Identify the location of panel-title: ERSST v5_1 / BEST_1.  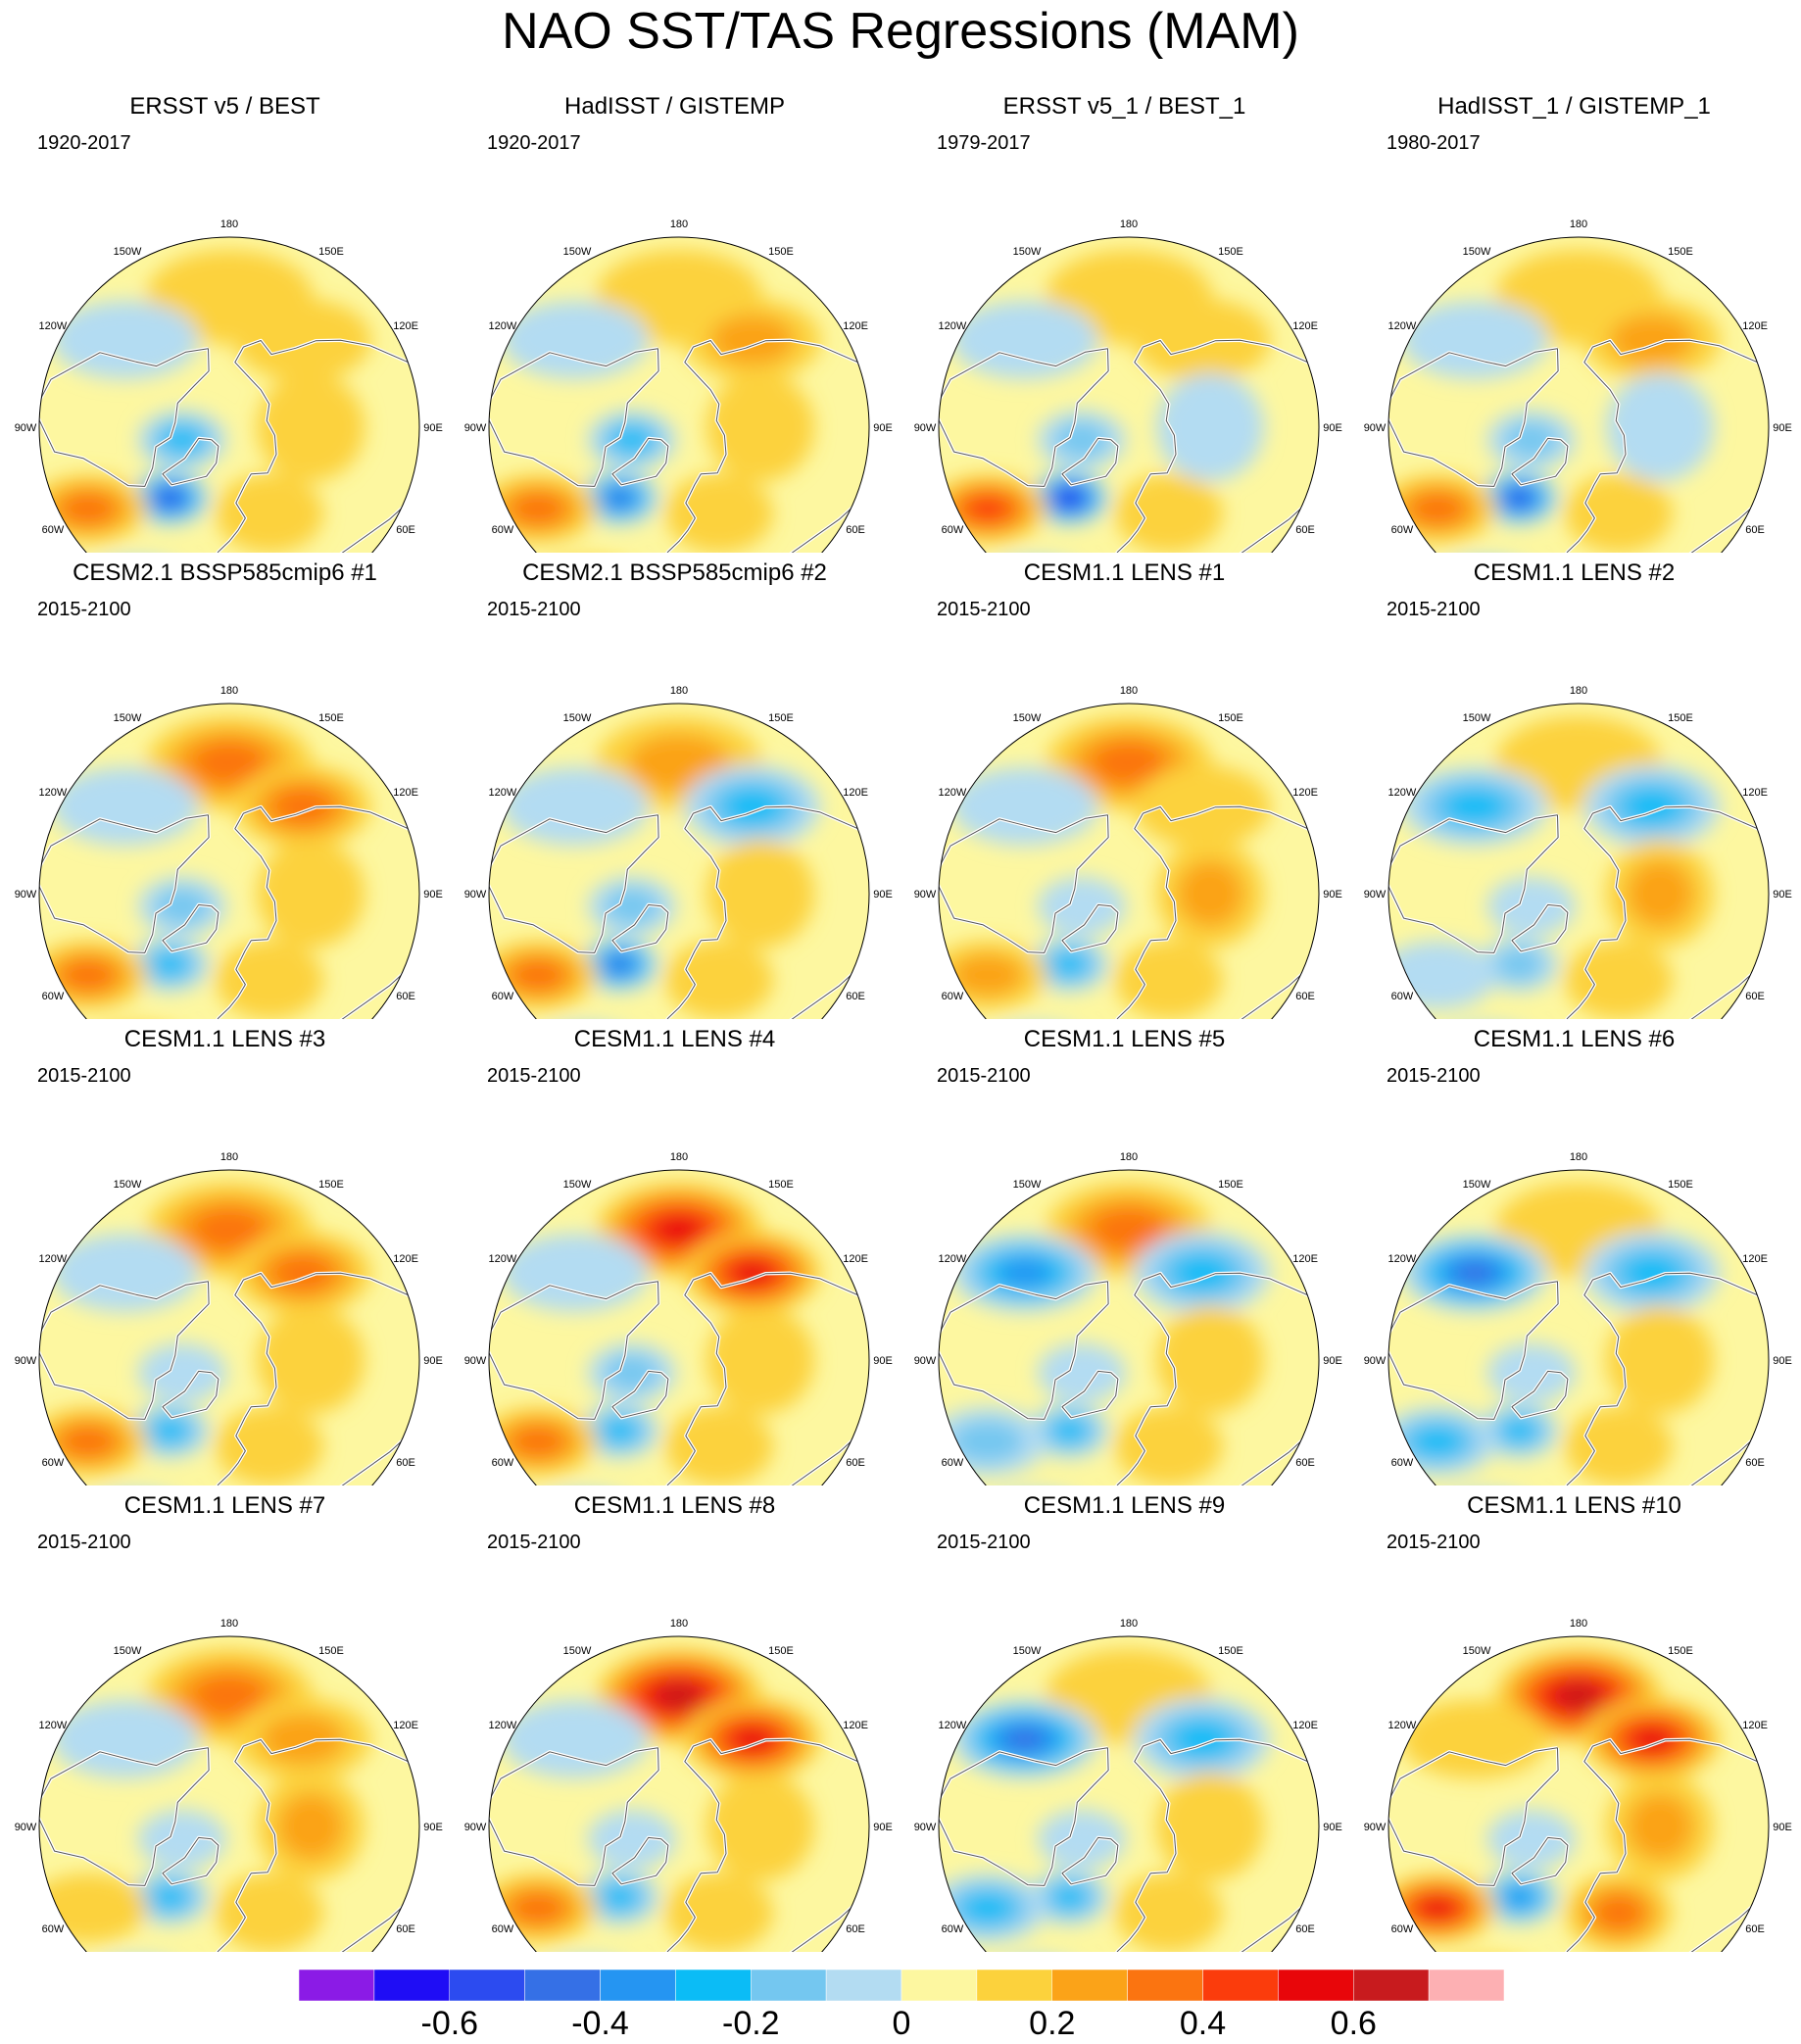
(1124, 106).